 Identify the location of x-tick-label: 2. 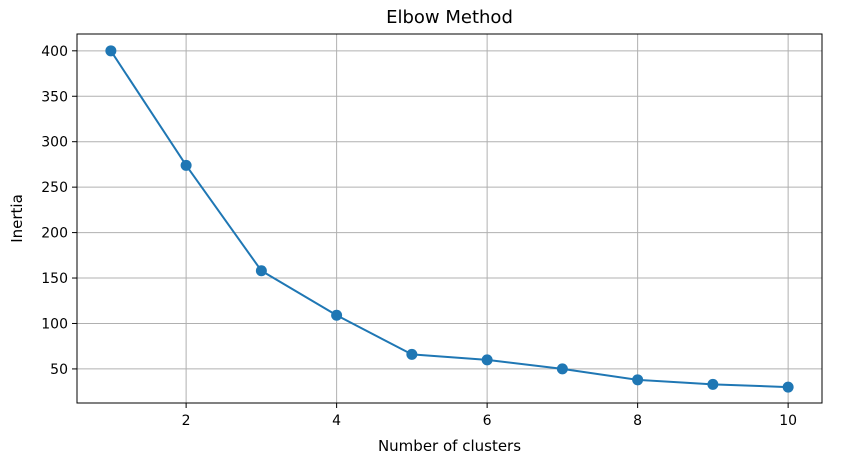
(186, 421).